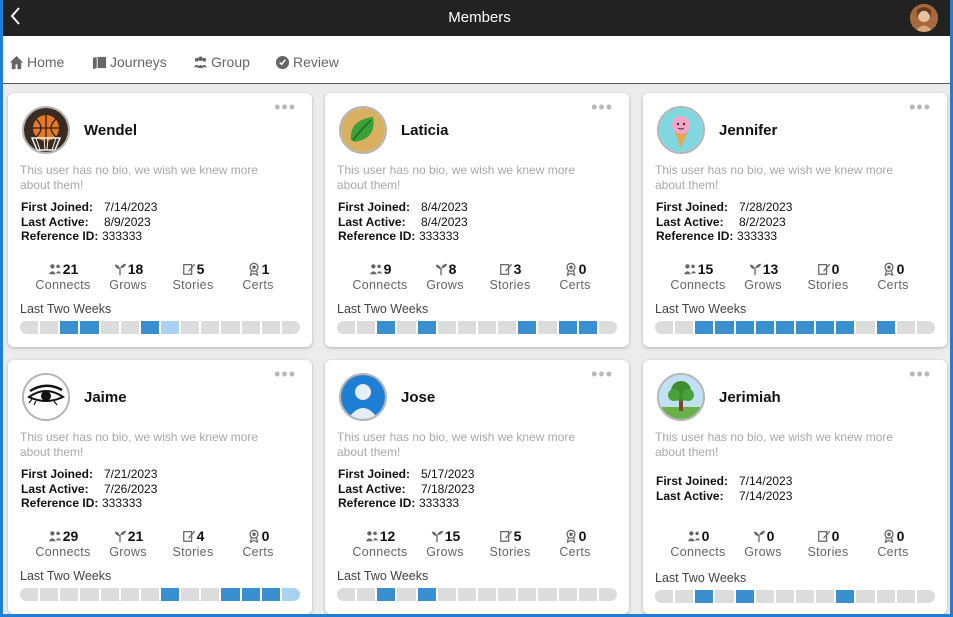 Image resolution: width=953 pixels, height=617 pixels. I want to click on review-icon, so click(282, 62).